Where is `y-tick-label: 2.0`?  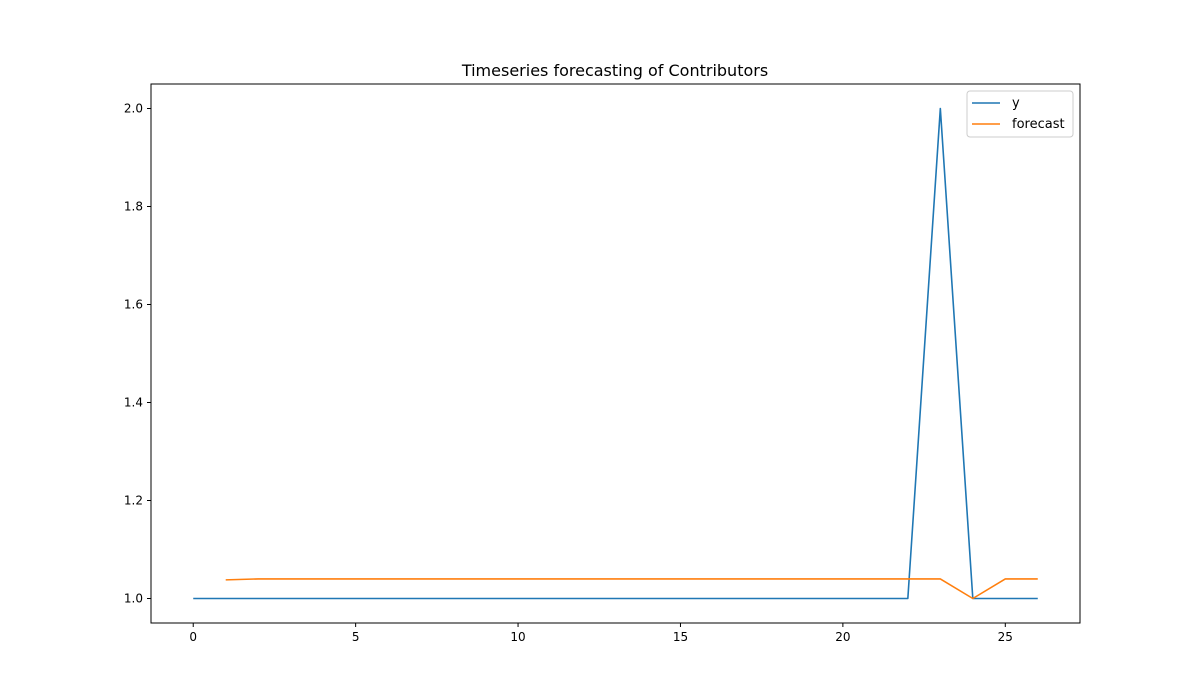 y-tick-label: 2.0 is located at coordinates (133, 109).